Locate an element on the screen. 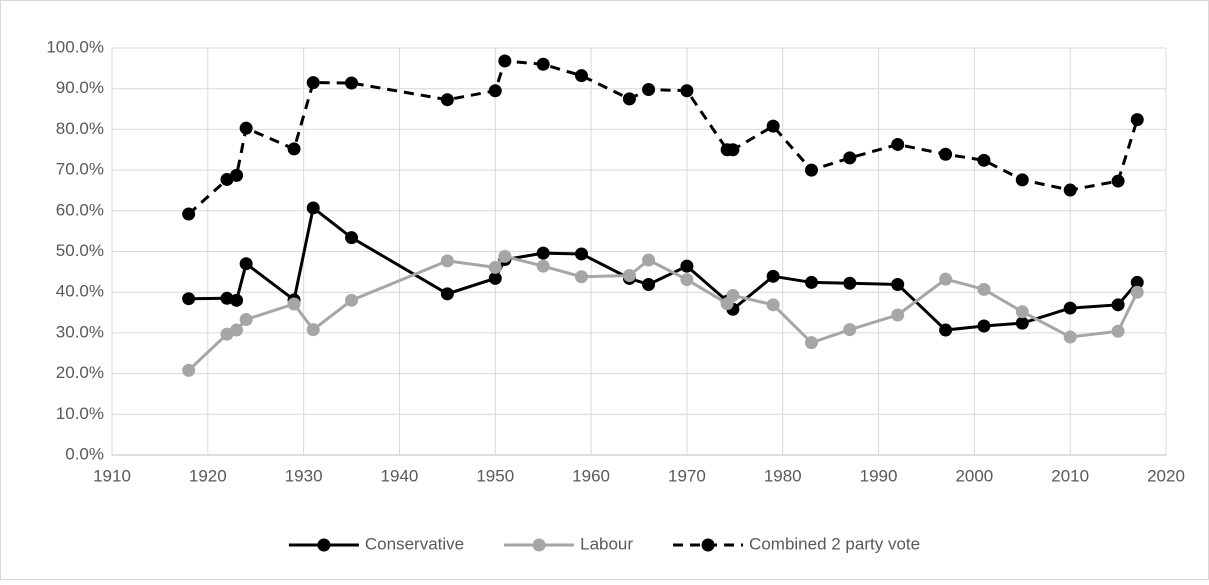 The width and height of the screenshot is (1209, 585). x-tick-label: 2000 is located at coordinates (974, 475).